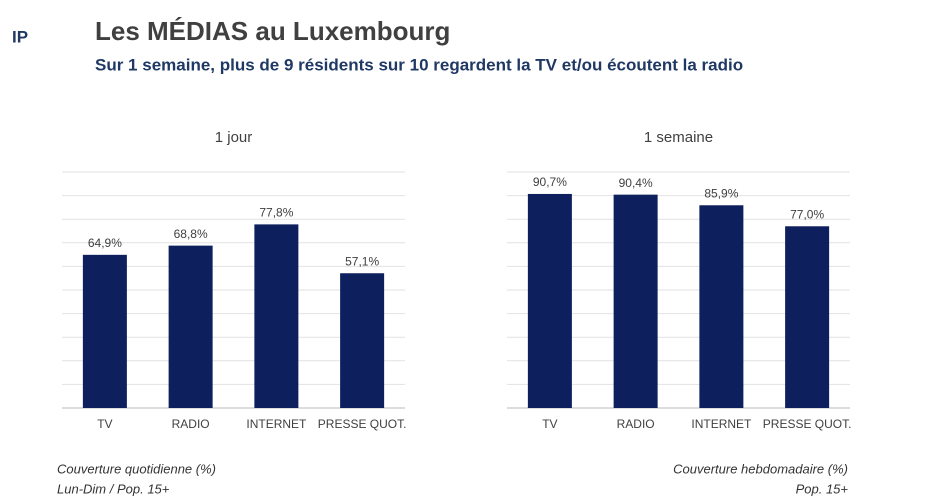 The image size is (934, 500). Describe the element at coordinates (678, 137) in the screenshot. I see `chart-title: 1 semaine` at that location.